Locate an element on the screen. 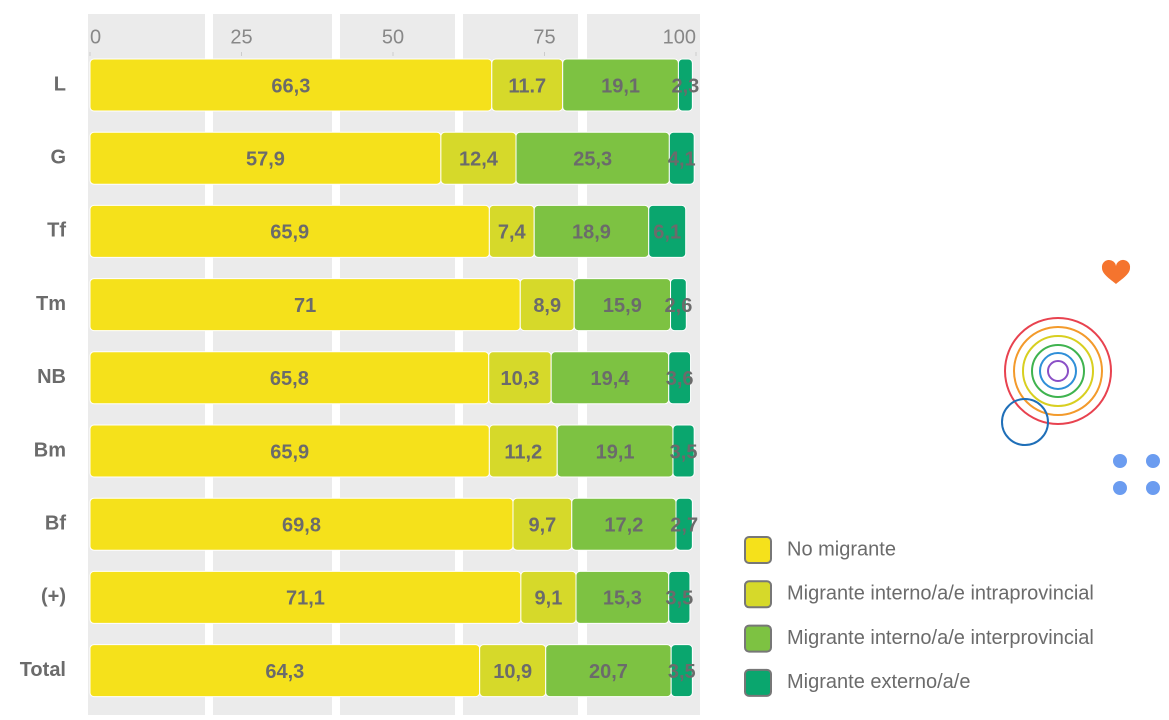 Image resolution: width=1169 pixels, height=720 pixels. value-label: 20,7 is located at coordinates (608, 672).